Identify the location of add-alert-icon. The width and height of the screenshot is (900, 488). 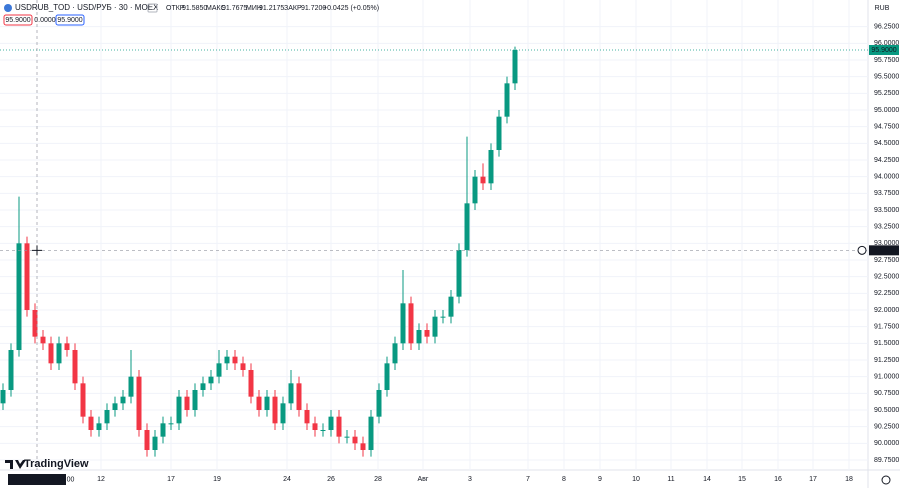
(862, 250).